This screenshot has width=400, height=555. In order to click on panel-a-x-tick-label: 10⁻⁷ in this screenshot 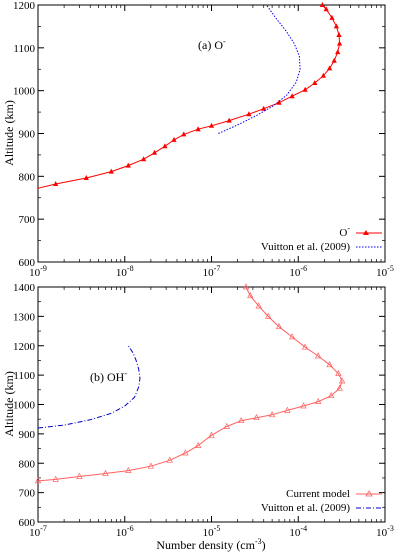, I will do `click(212, 271)`.